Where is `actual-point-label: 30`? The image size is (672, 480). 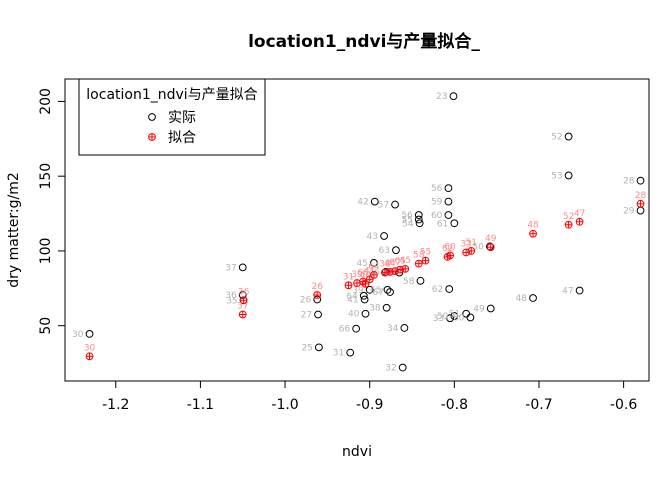 actual-point-label: 30 is located at coordinates (78, 335).